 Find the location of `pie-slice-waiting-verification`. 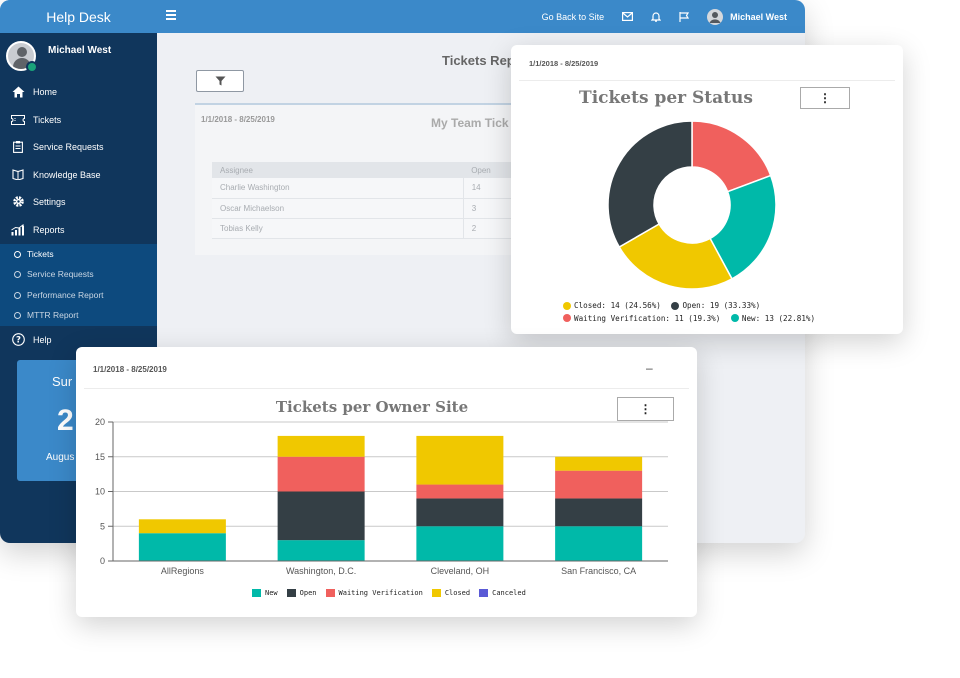

pie-slice-waiting-verification is located at coordinates (731, 156).